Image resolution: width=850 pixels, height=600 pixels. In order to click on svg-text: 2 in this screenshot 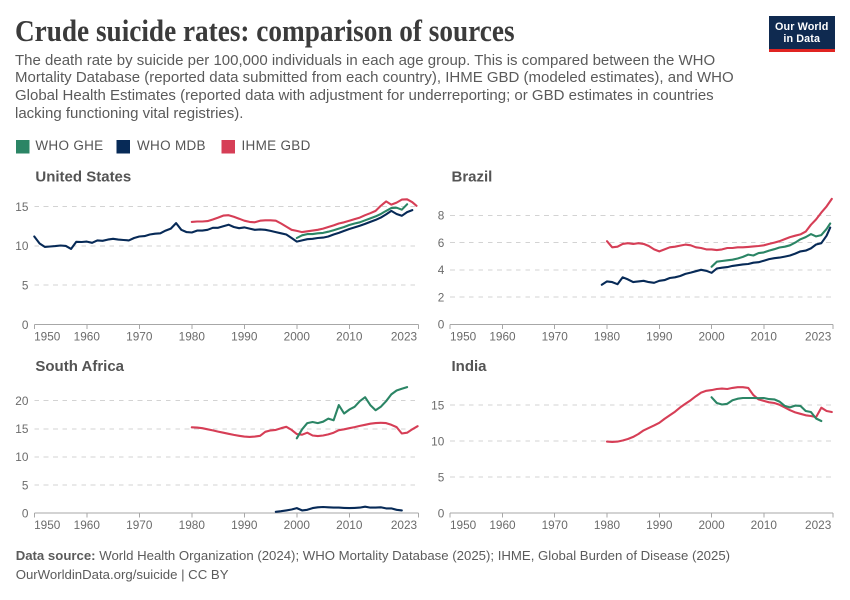, I will do `click(441, 297)`.